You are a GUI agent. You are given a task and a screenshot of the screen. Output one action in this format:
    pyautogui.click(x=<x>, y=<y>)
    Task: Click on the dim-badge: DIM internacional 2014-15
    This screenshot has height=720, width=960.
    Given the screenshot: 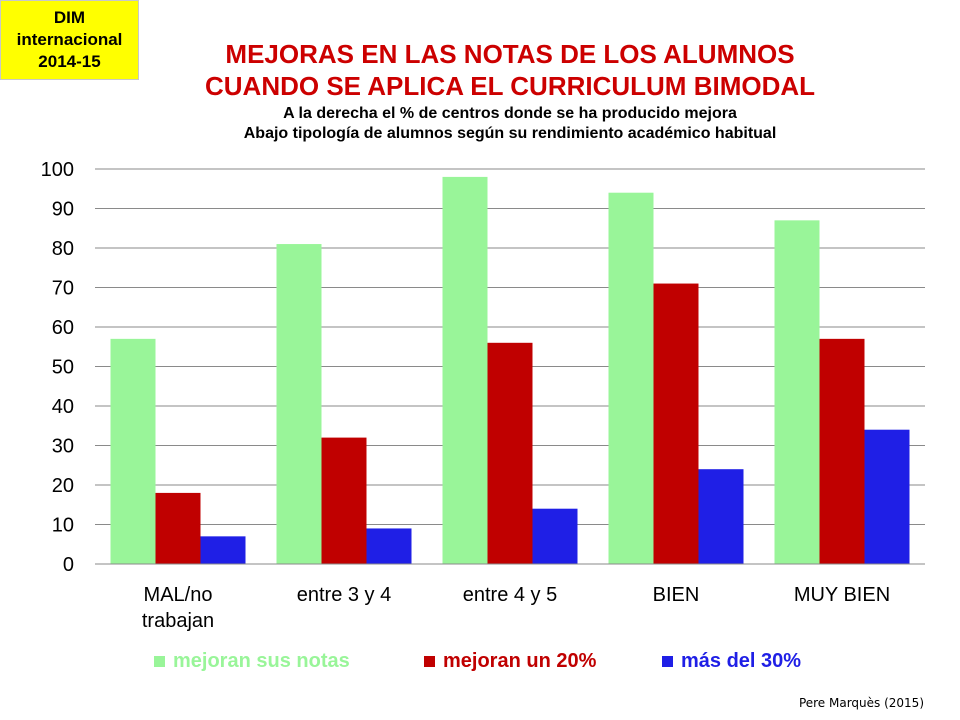 What is the action you would take?
    pyautogui.click(x=69, y=40)
    